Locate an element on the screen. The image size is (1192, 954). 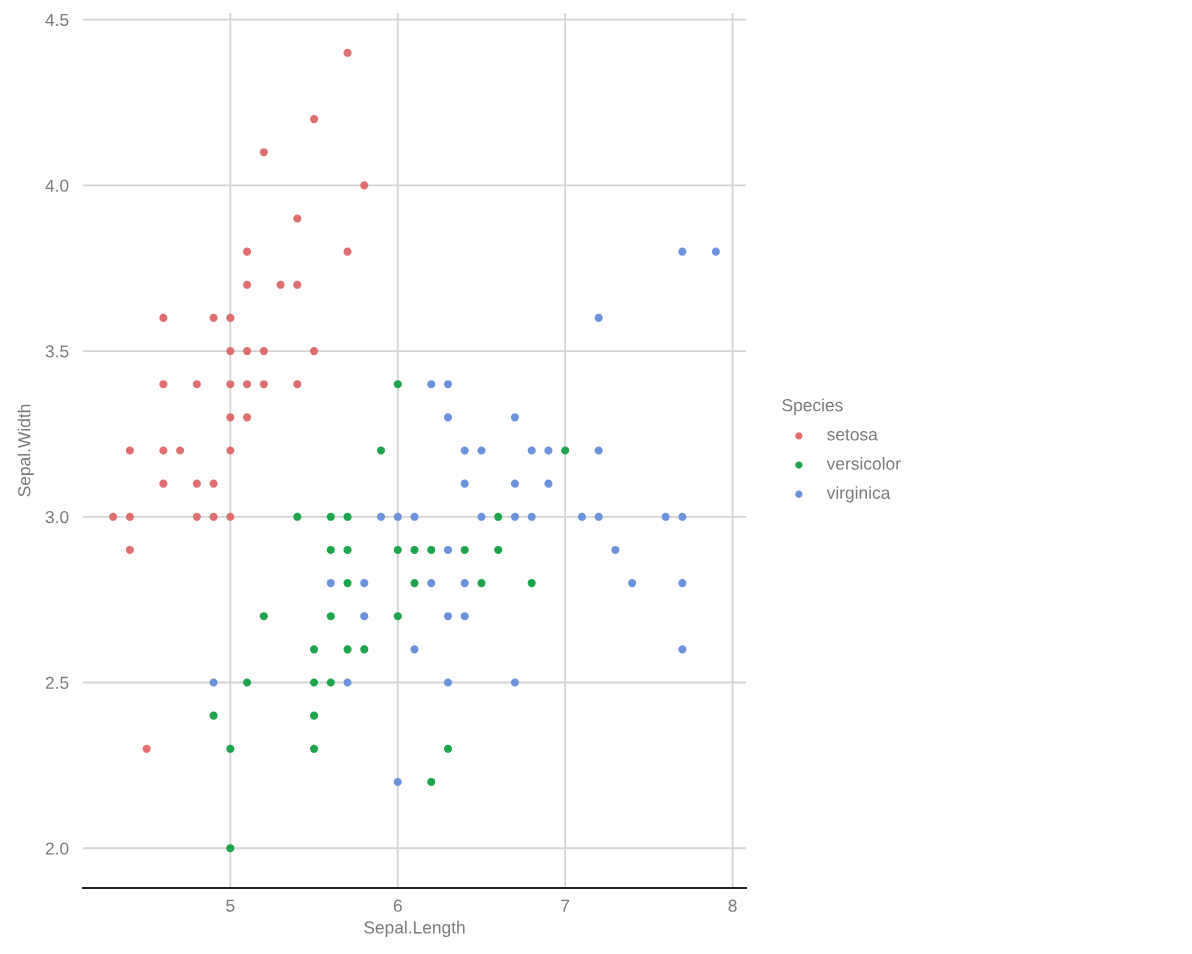
legend-title: Species is located at coordinates (812, 406).